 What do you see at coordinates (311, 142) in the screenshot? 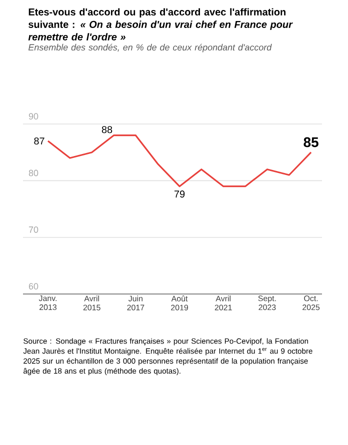
I see `data-label: 85` at bounding box center [311, 142].